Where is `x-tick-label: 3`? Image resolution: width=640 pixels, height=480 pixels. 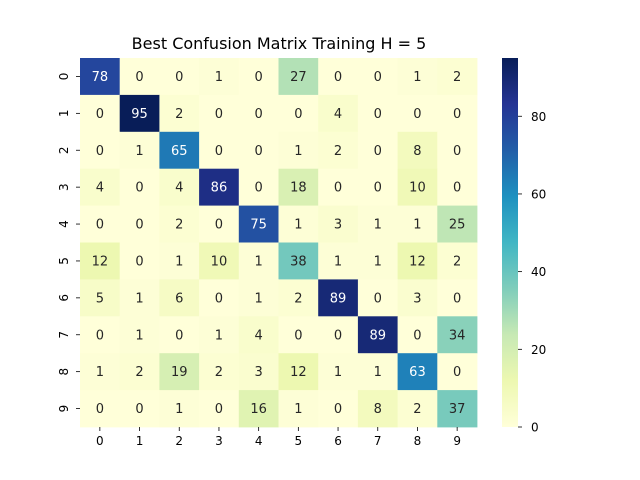
x-tick-label: 3 is located at coordinates (219, 441).